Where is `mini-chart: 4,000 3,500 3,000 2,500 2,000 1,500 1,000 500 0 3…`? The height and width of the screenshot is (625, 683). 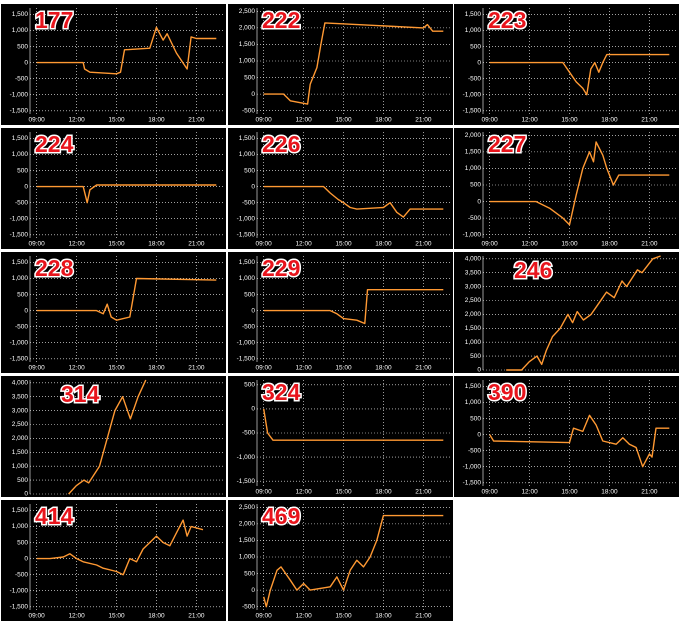
mini-chart: 4,000 3,500 3,000 2,500 2,000 1,500 1,000 500 0 3… is located at coordinates (113, 437).